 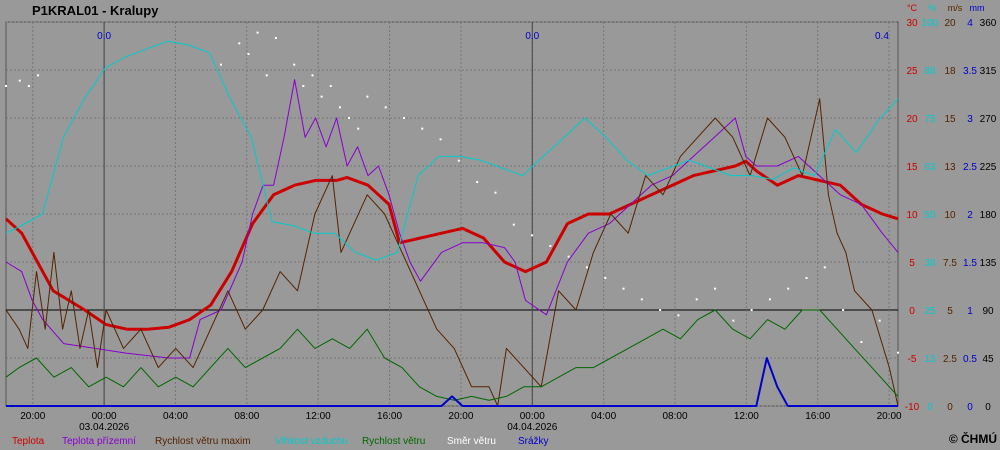 I want to click on unit-label: °C, so click(x=912, y=8).